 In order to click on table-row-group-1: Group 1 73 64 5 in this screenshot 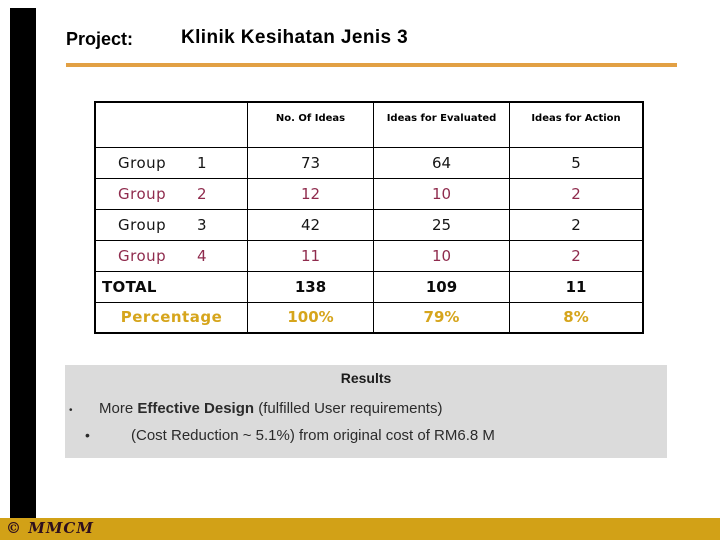, I will do `click(369, 162)`.